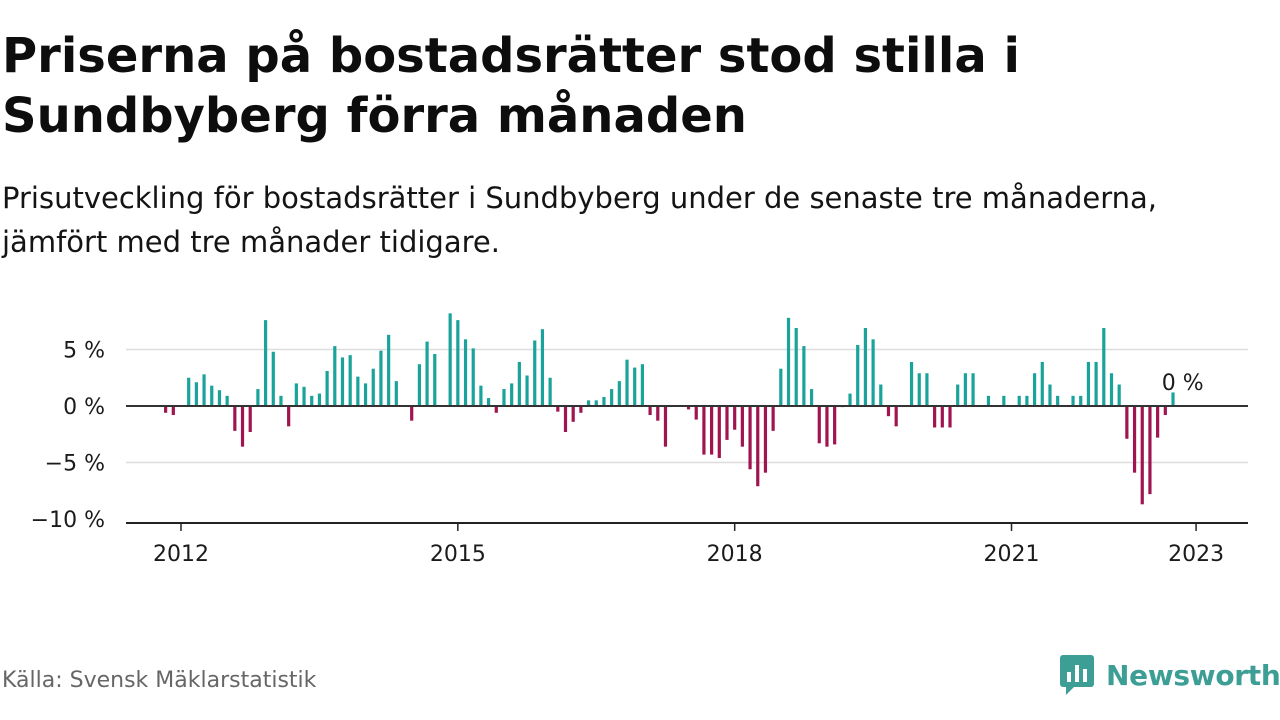 The image size is (1280, 720). Describe the element at coordinates (68, 520) in the screenshot. I see `y-tick-label: −10 %` at that location.